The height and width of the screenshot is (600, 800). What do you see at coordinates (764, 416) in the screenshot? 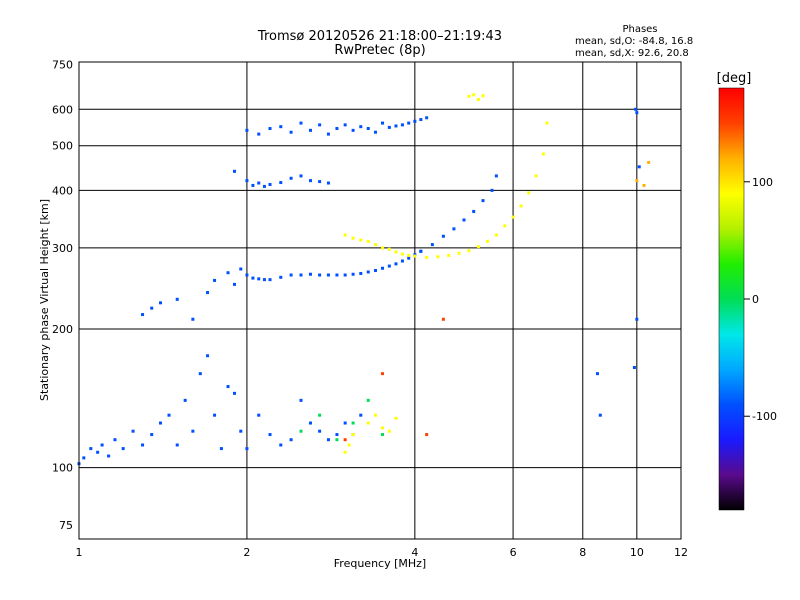
I see `colorbar-tick-label: -100` at bounding box center [764, 416].